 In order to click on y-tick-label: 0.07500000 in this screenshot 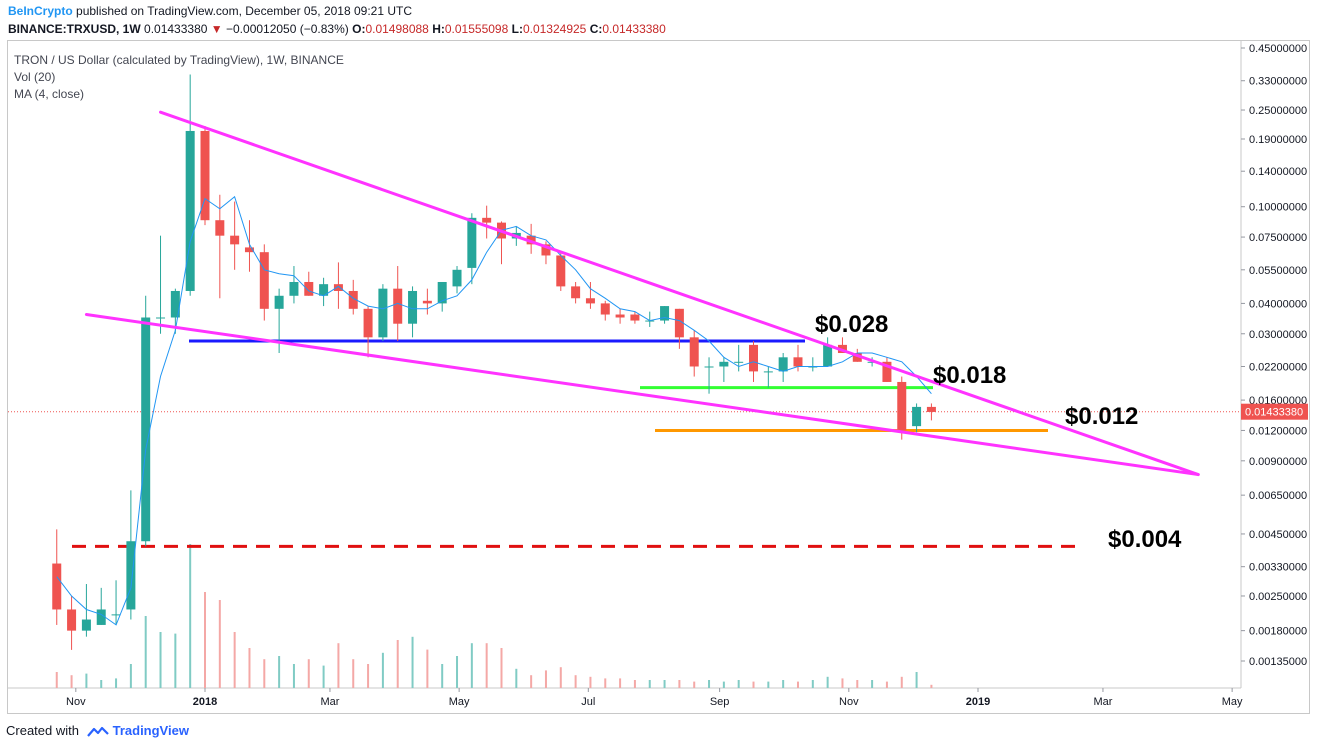, I will do `click(1278, 238)`.